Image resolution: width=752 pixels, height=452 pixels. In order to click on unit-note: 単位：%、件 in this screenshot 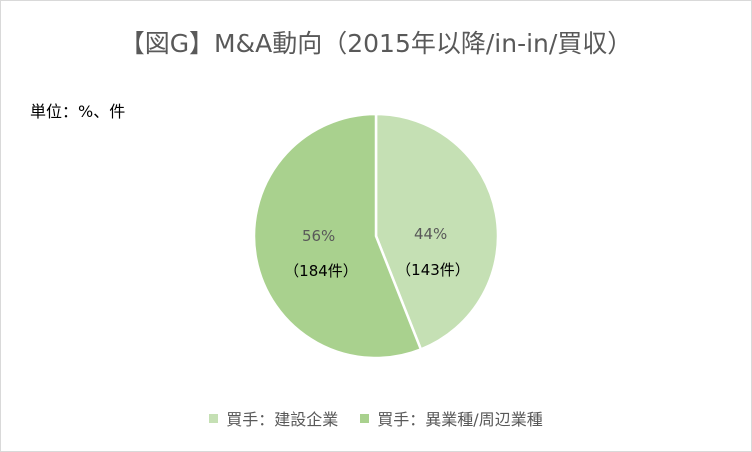, I will do `click(78, 111)`.